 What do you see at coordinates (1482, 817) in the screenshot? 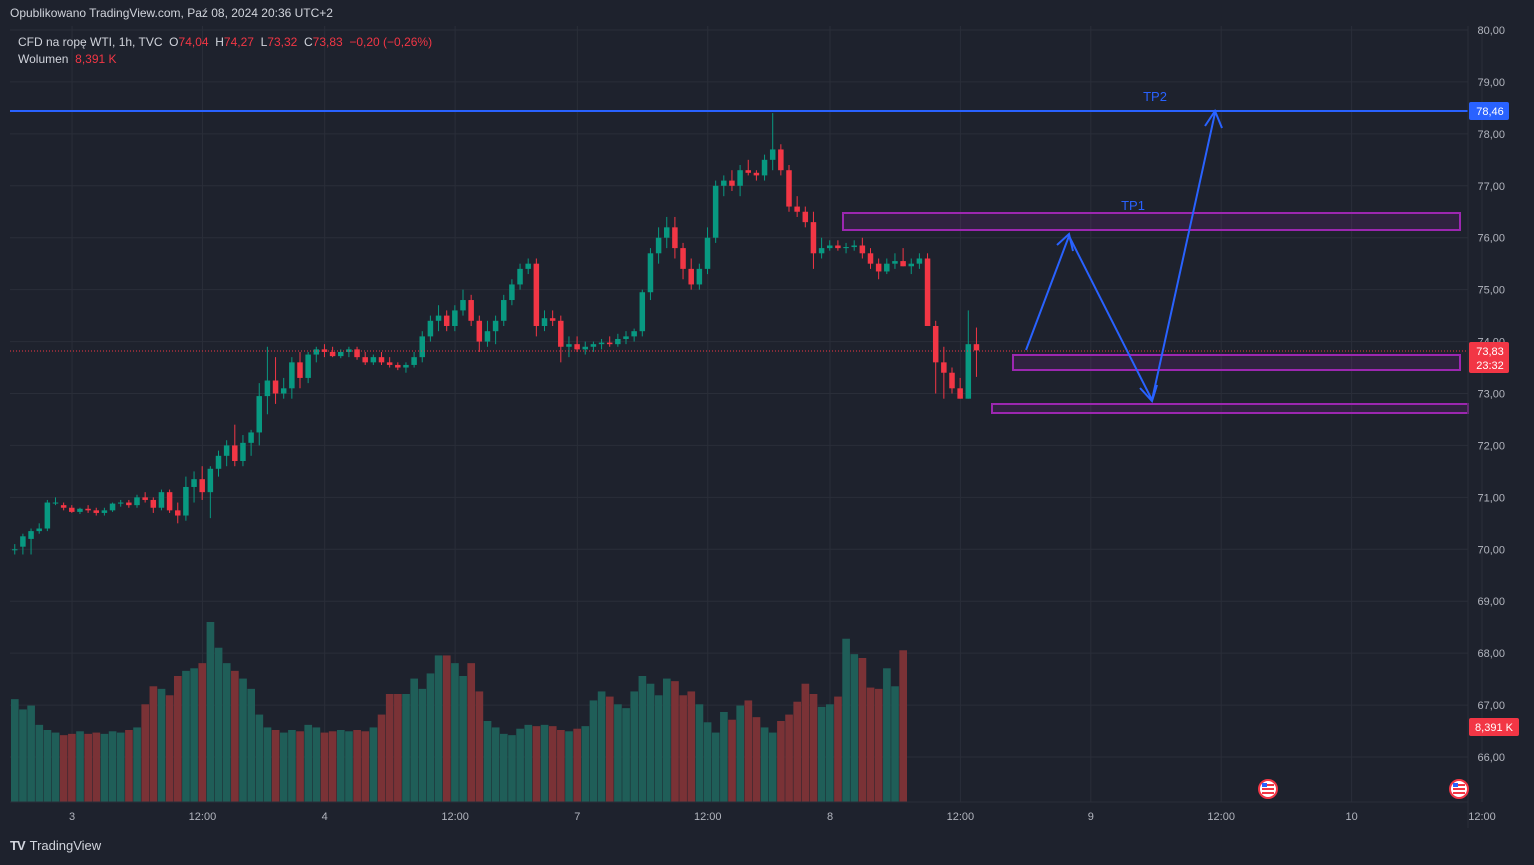
I see `time-tick-label: 12:00` at bounding box center [1482, 817].